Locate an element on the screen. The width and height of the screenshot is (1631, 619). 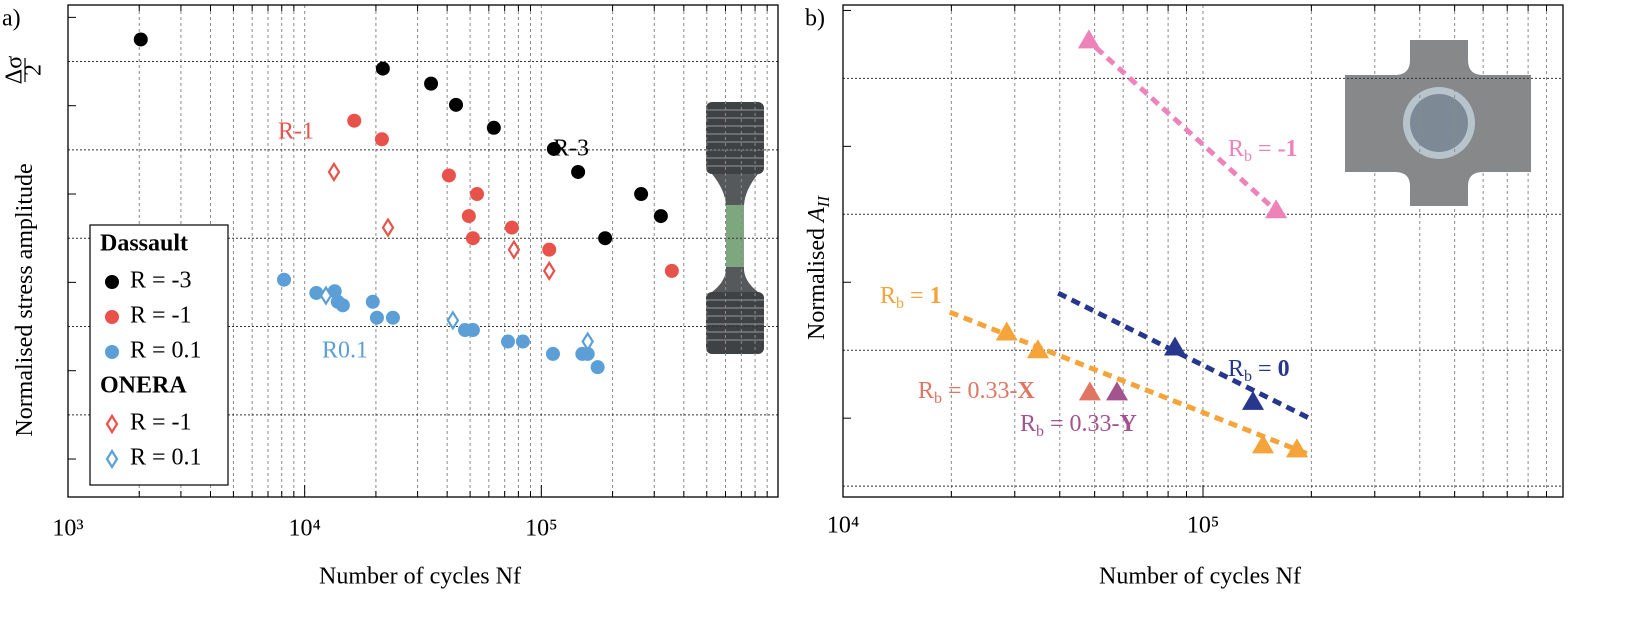
fraction-numerator: Δσ is located at coordinates (15, 70).